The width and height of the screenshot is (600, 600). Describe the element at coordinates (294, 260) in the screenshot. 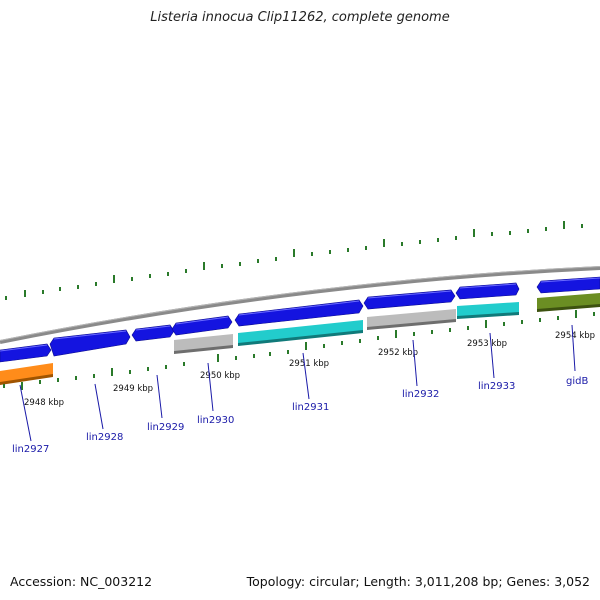

I see `upper-tick-track` at that location.